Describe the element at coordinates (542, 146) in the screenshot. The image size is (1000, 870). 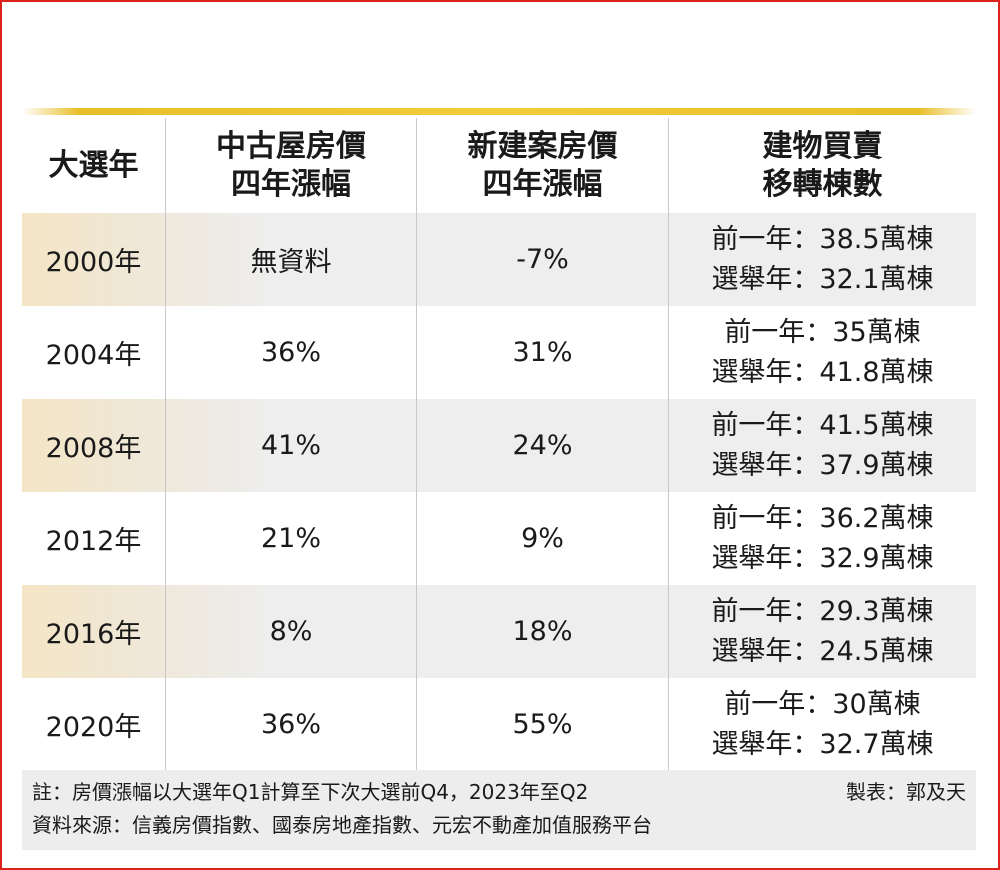
I see `header-line: 新建案房價` at that location.